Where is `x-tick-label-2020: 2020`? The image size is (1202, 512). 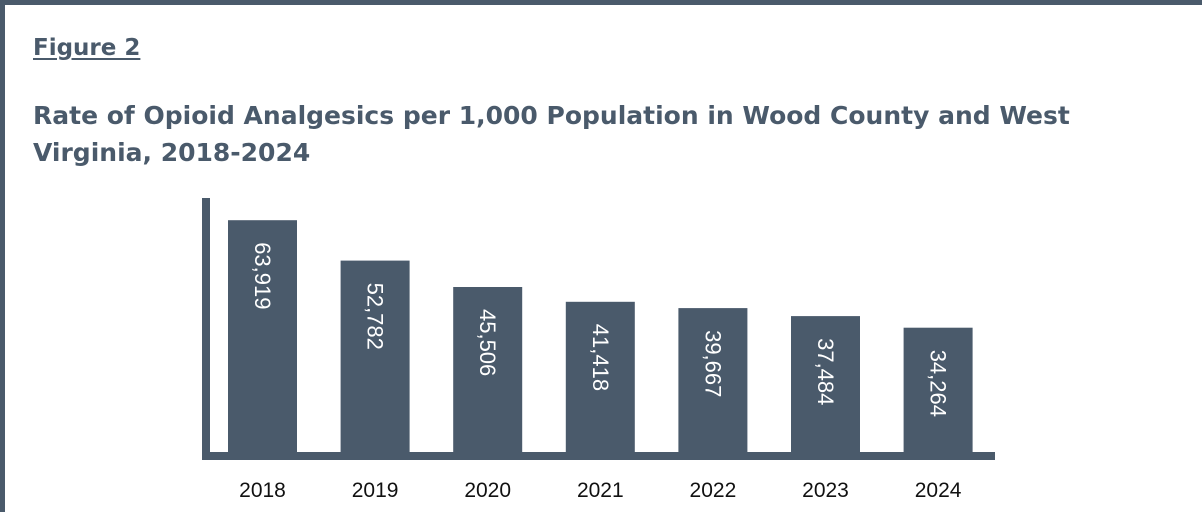
x-tick-label-2020: 2020 is located at coordinates (487, 490).